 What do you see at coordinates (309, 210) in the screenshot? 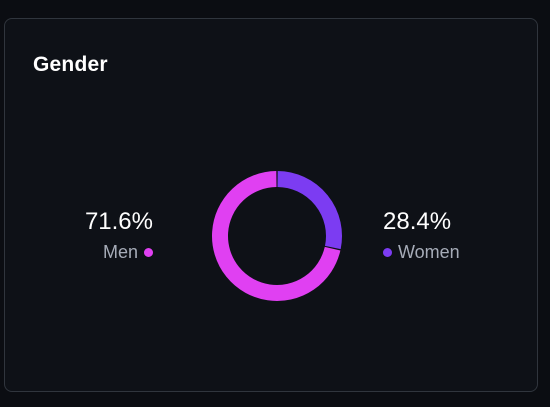
I see `donut-slice-women` at bounding box center [309, 210].